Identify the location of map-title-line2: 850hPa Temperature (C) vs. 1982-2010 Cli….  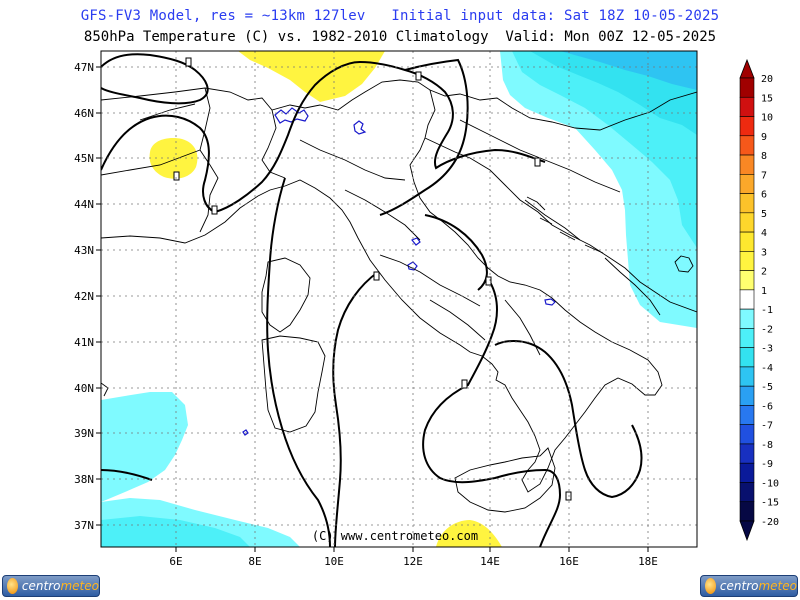
(400, 37).